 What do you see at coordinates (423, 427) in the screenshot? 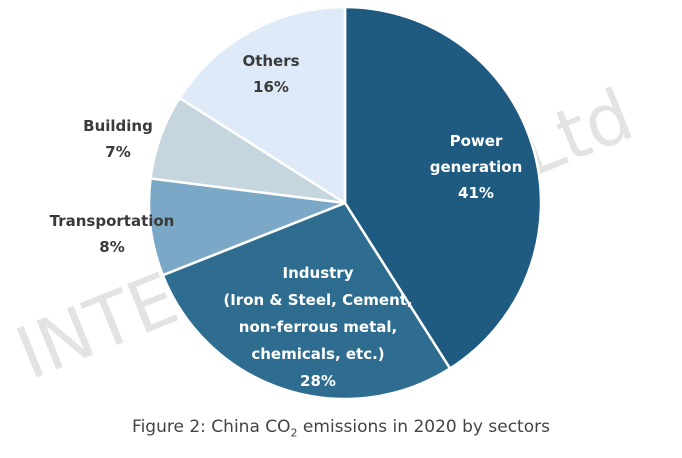
I see `caption-suffix: emissions in 2020 by sectors` at bounding box center [423, 427].